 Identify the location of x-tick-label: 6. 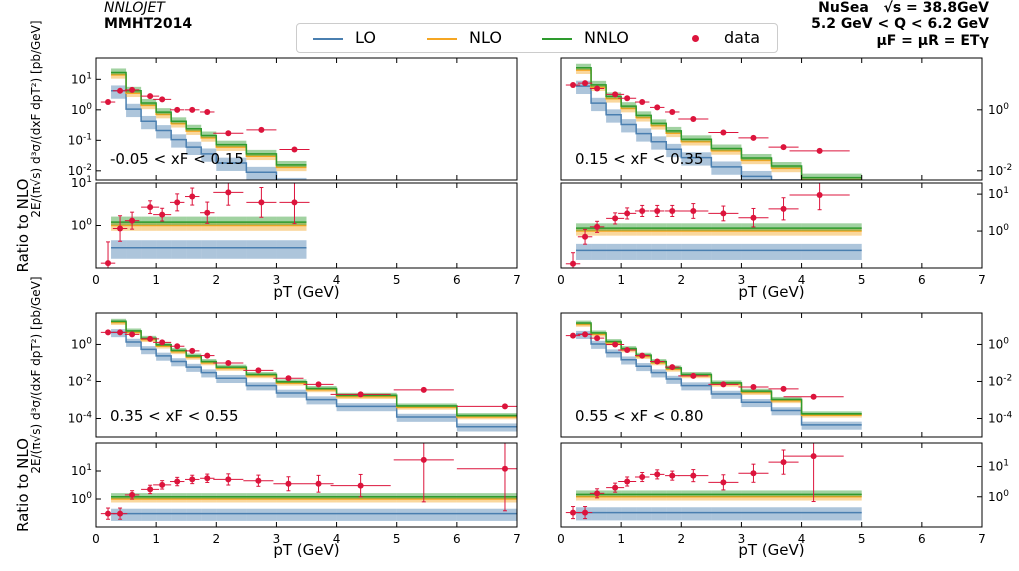
(922, 539).